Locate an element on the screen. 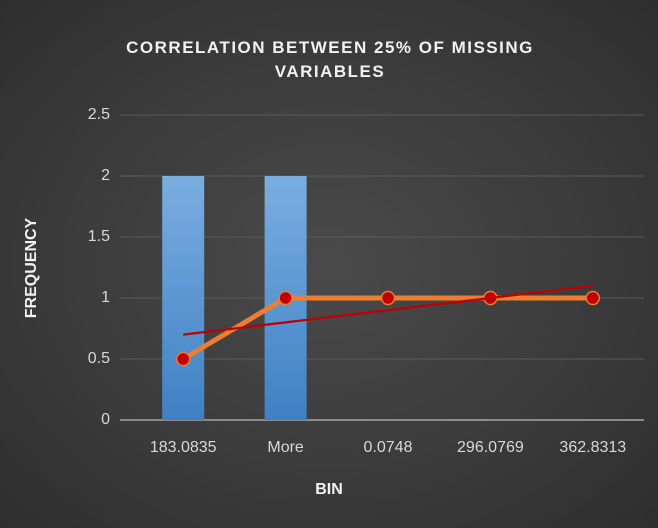 This screenshot has width=658, height=528. x-tick-label: More is located at coordinates (285, 447).